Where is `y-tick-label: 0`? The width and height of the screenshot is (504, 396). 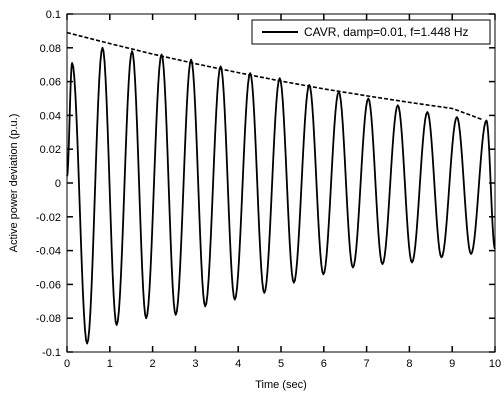 y-tick-label: 0 is located at coordinates (58, 184).